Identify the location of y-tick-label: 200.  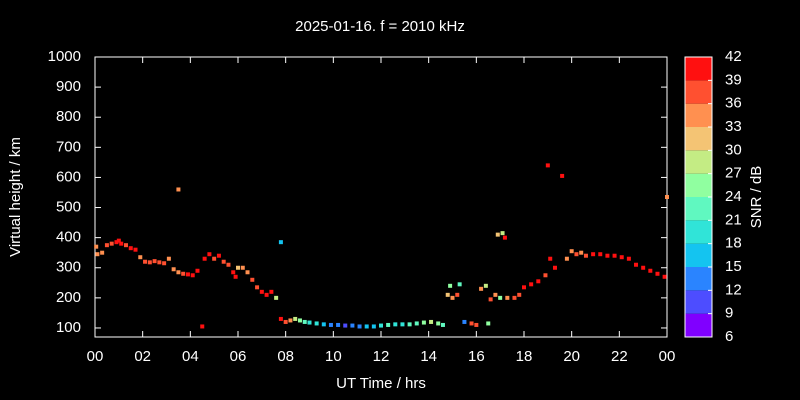
(68, 297).